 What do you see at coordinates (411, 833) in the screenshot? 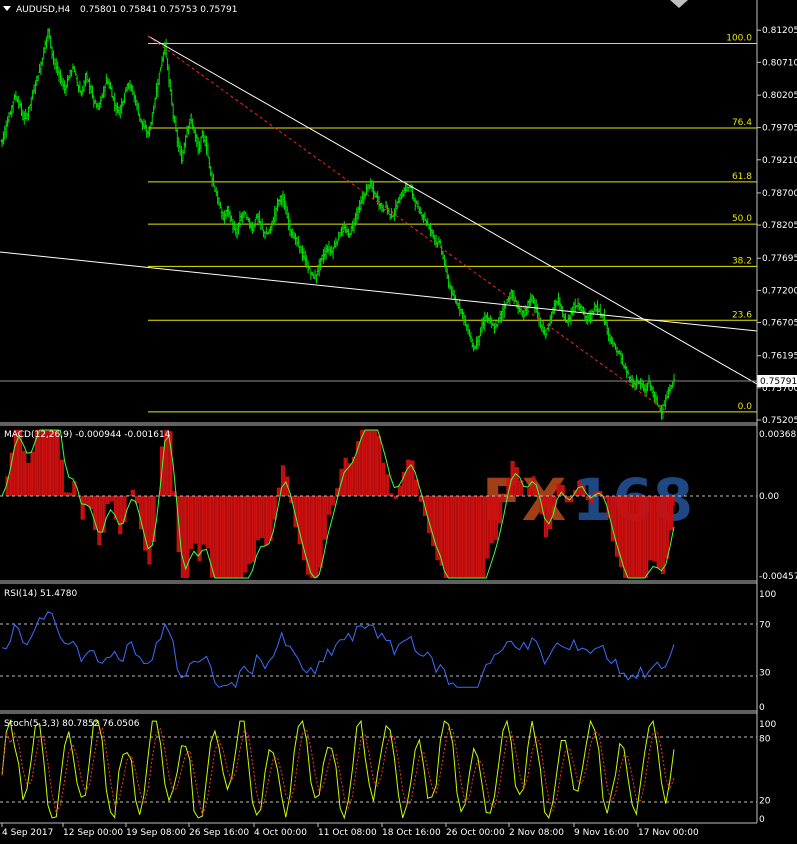
I see `time-tick-label: 18 Oct 16:00` at bounding box center [411, 833].